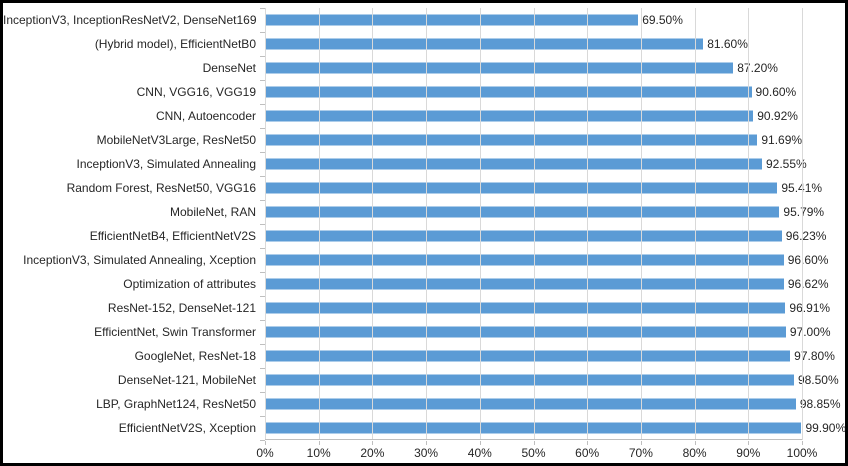 The height and width of the screenshot is (466, 848). I want to click on category-label: Random Forest, ResNet50, VGG16, so click(161, 188).